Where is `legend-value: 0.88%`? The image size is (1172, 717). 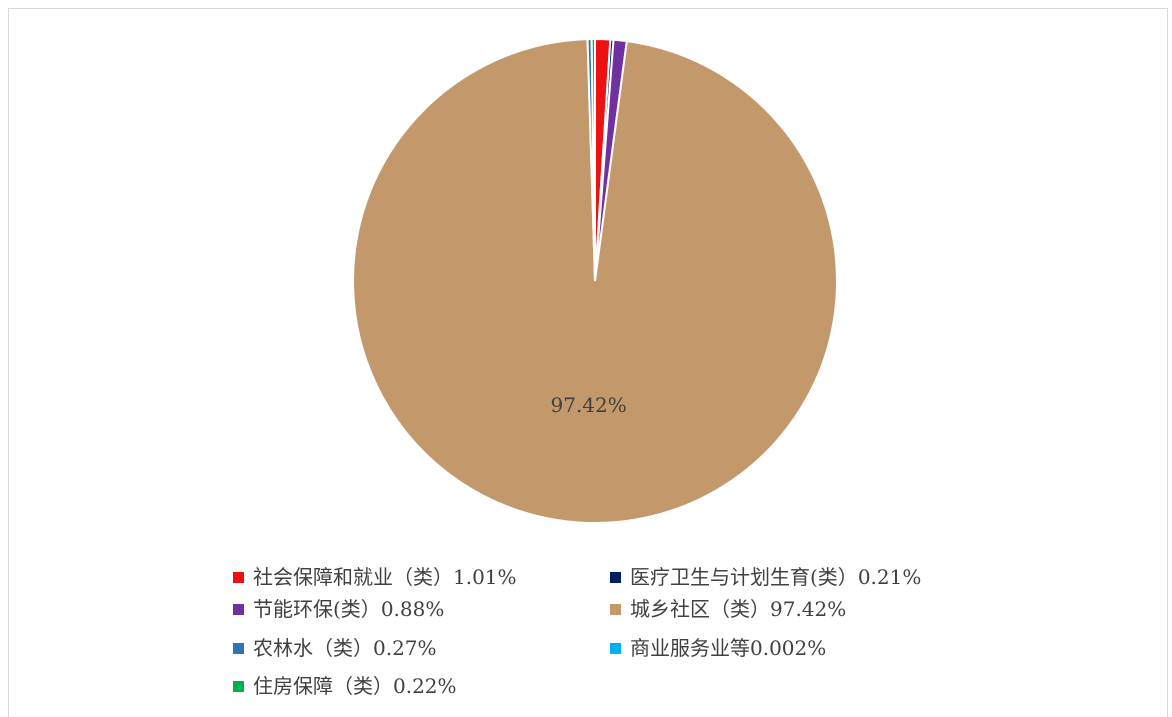
legend-value: 0.88% is located at coordinates (413, 609).